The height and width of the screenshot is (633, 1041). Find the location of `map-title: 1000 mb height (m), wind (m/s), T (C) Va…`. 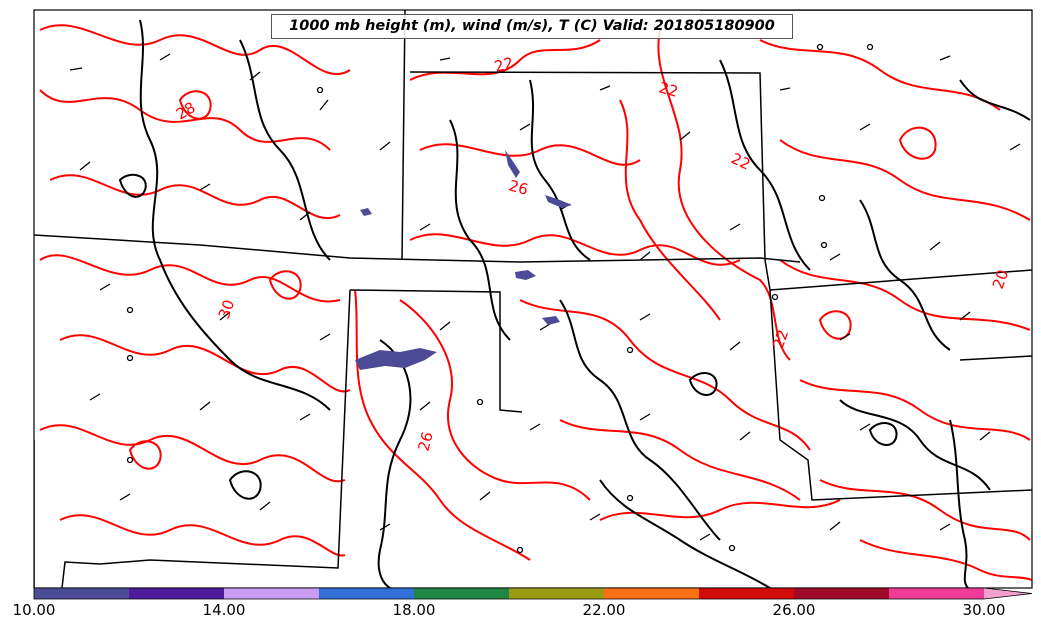

map-title: 1000 mb height (m), wind (m/s), T (C) Va… is located at coordinates (532, 26).